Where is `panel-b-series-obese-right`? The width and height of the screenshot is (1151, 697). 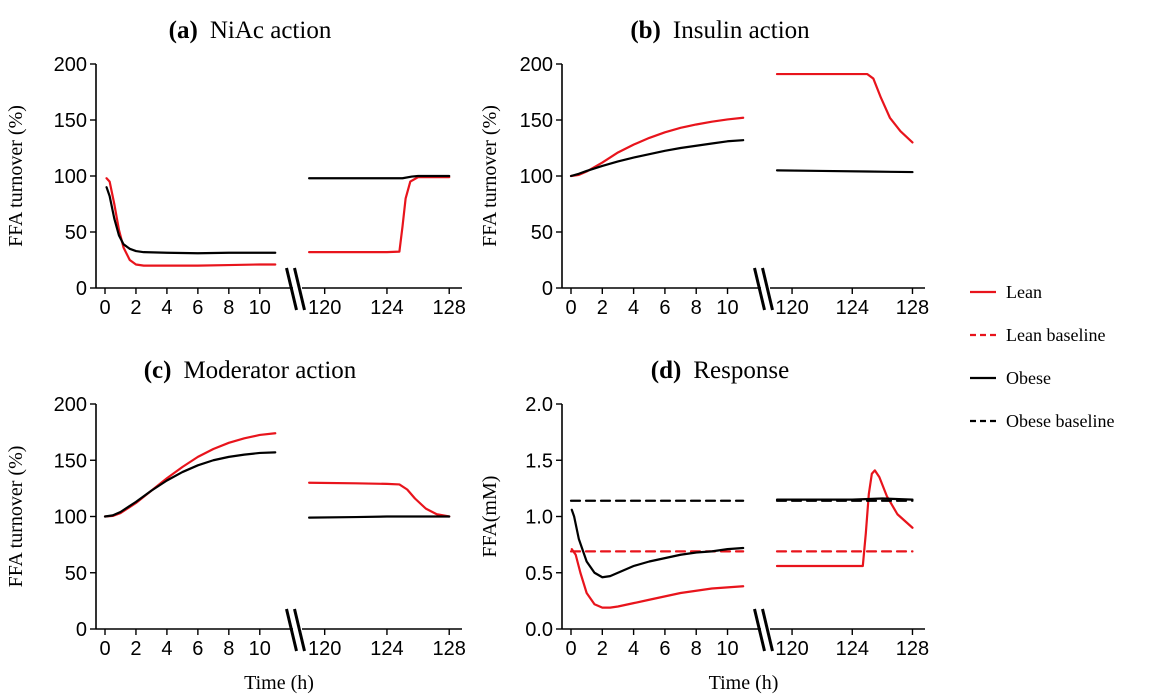 panel-b-series-obese-right is located at coordinates (844, 171).